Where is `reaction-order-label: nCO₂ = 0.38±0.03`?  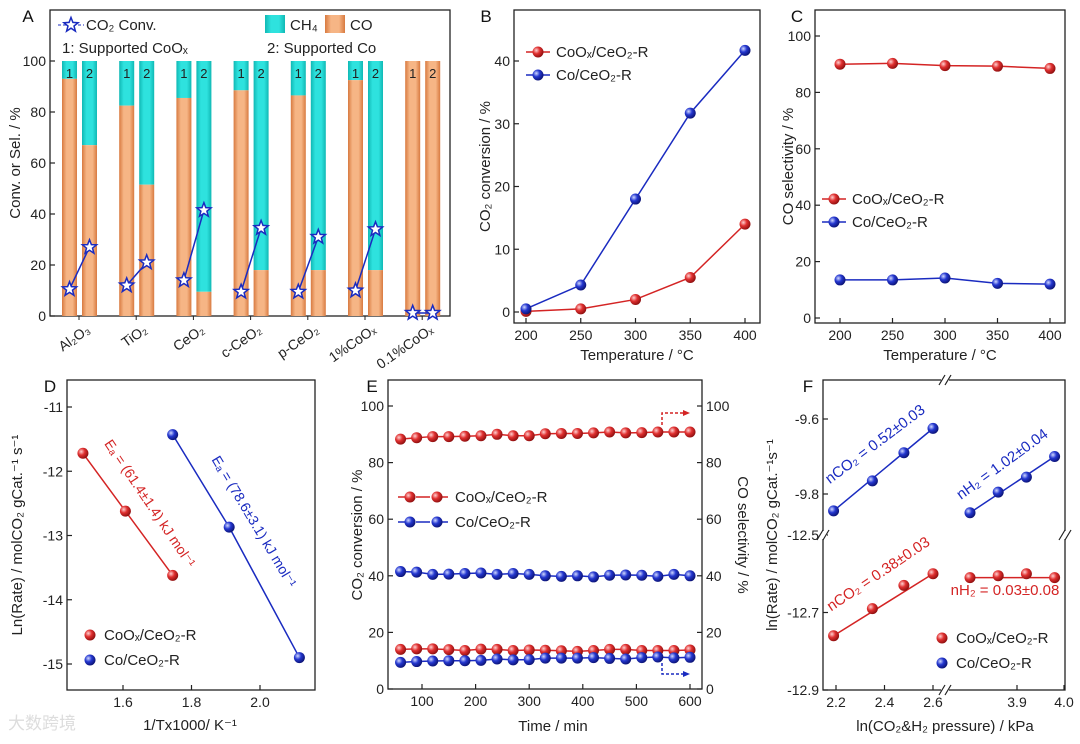
reaction-order-label: nCO₂ = 0.38±0.03 is located at coordinates (878, 574).